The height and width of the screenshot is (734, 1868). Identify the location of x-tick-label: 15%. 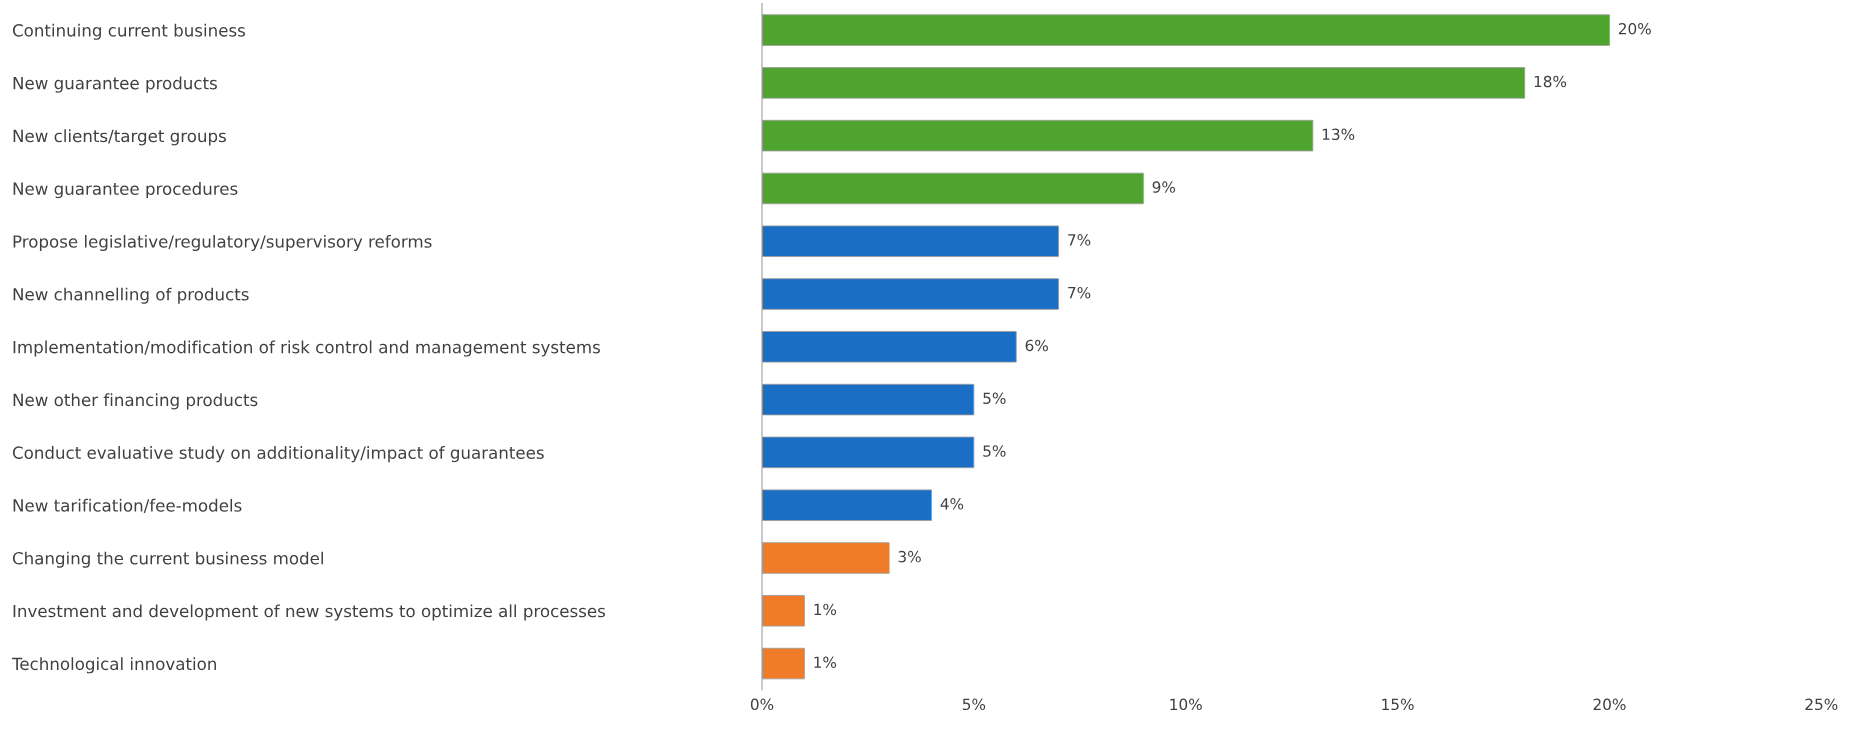
(1398, 704).